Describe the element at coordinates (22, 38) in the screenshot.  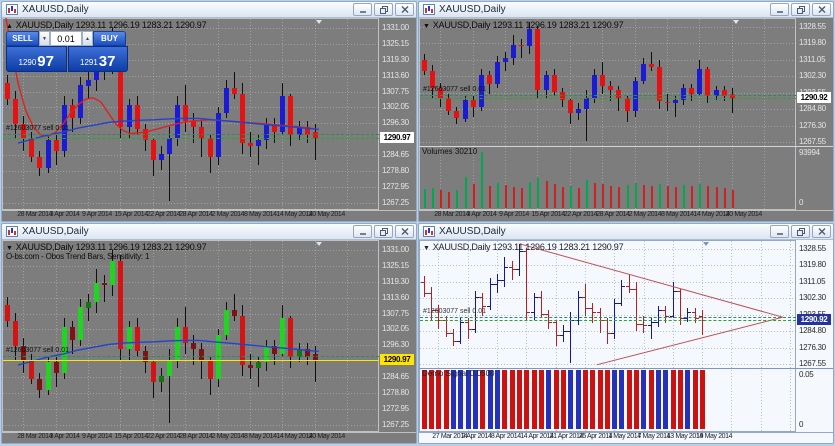
I see `sell-button: SELL` at that location.